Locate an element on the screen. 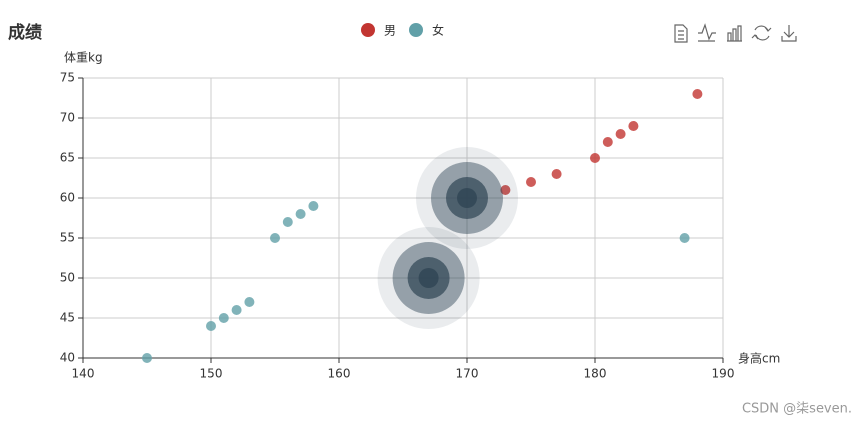 The height and width of the screenshot is (426, 867). save-image-button is located at coordinates (789, 33).